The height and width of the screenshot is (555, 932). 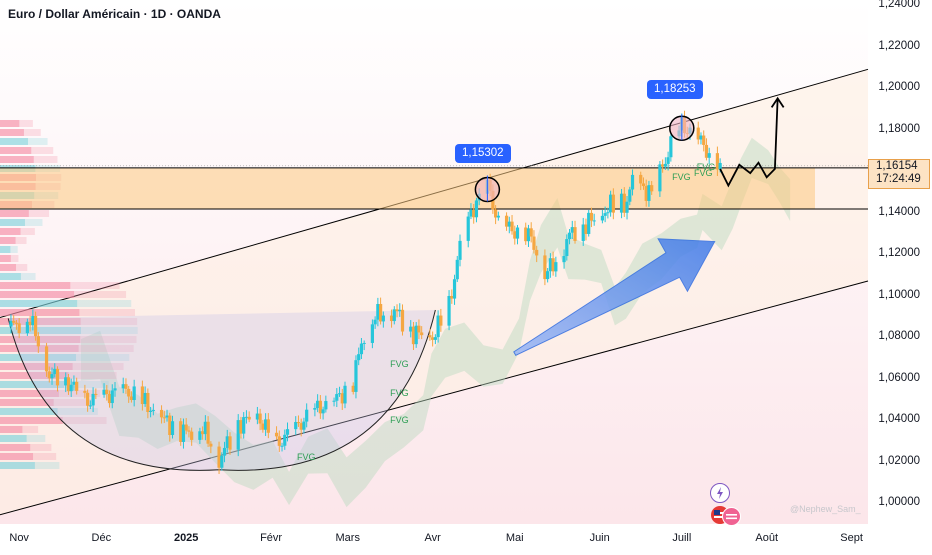 What do you see at coordinates (767, 538) in the screenshot?
I see `time-tick-label: Août` at bounding box center [767, 538].